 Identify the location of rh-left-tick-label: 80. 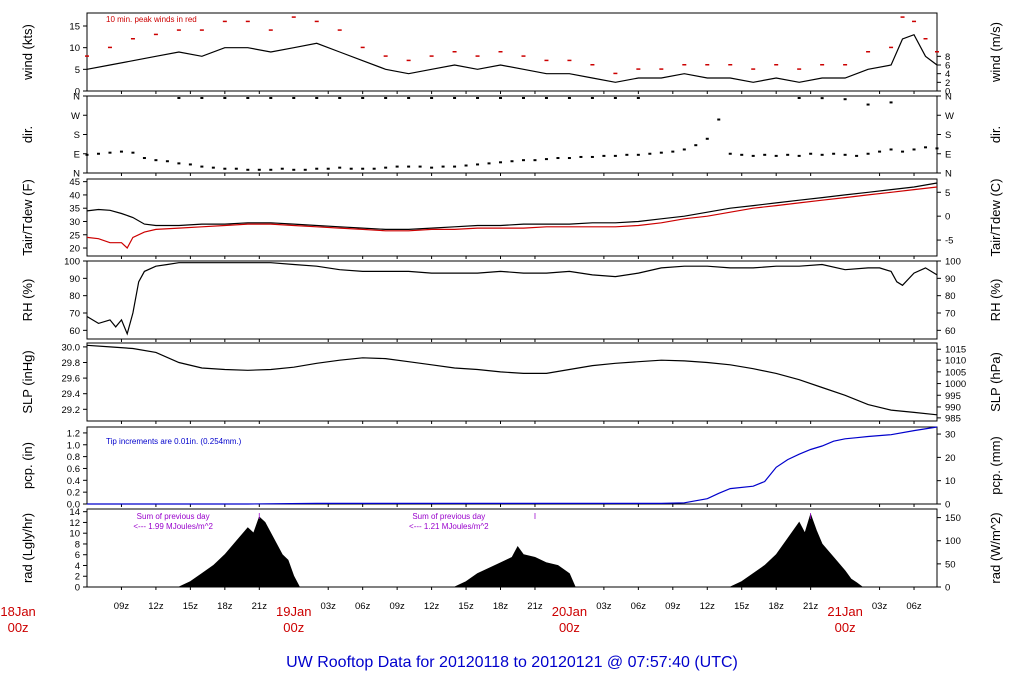
(74, 296).